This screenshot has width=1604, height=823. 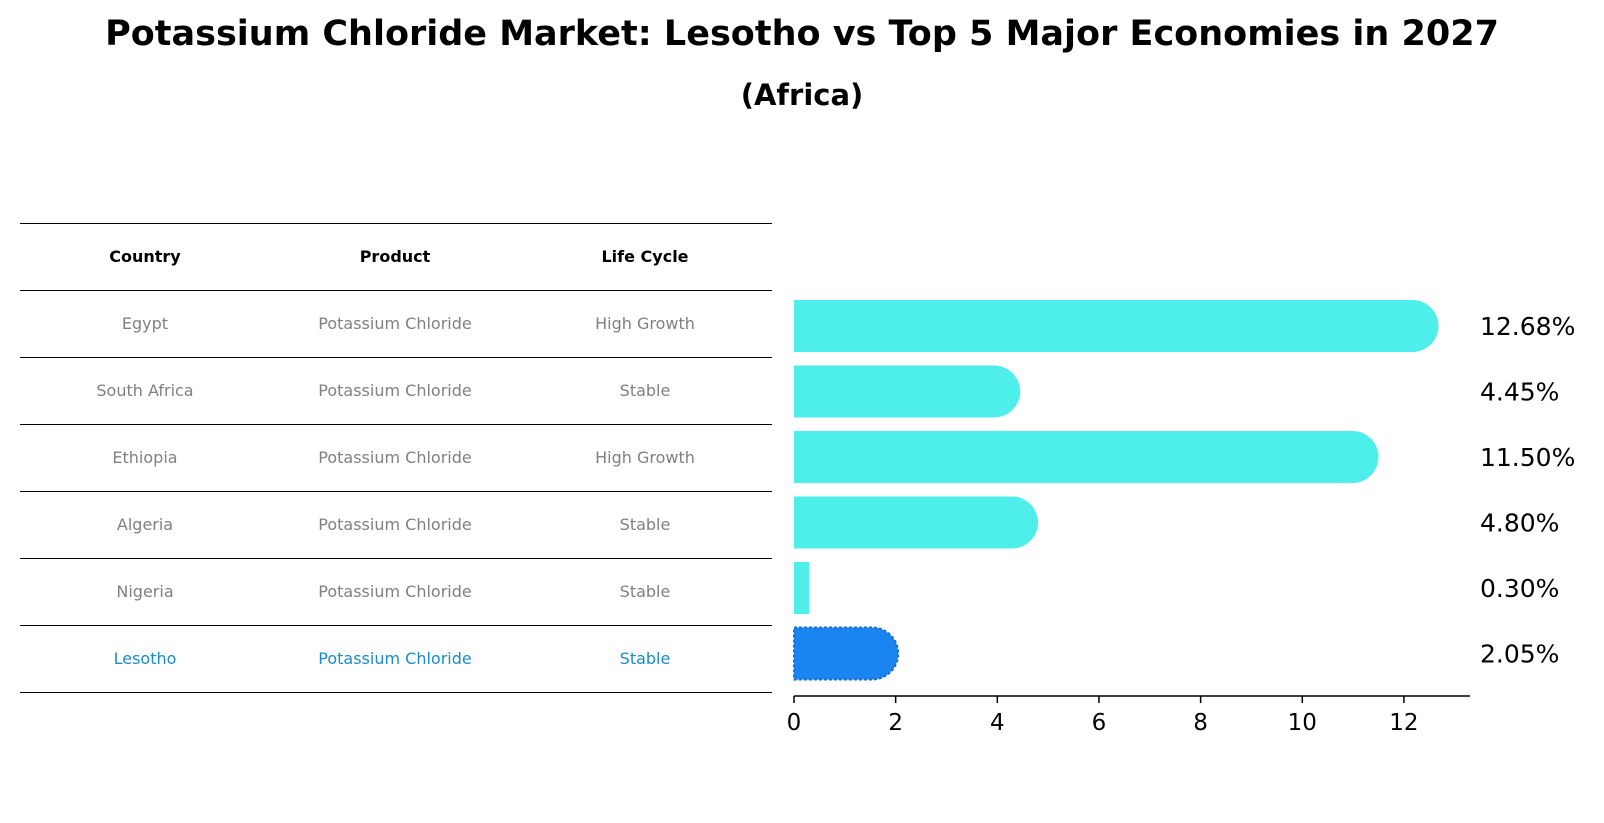 What do you see at coordinates (895, 723) in the screenshot?
I see `x-tick-label: 2` at bounding box center [895, 723].